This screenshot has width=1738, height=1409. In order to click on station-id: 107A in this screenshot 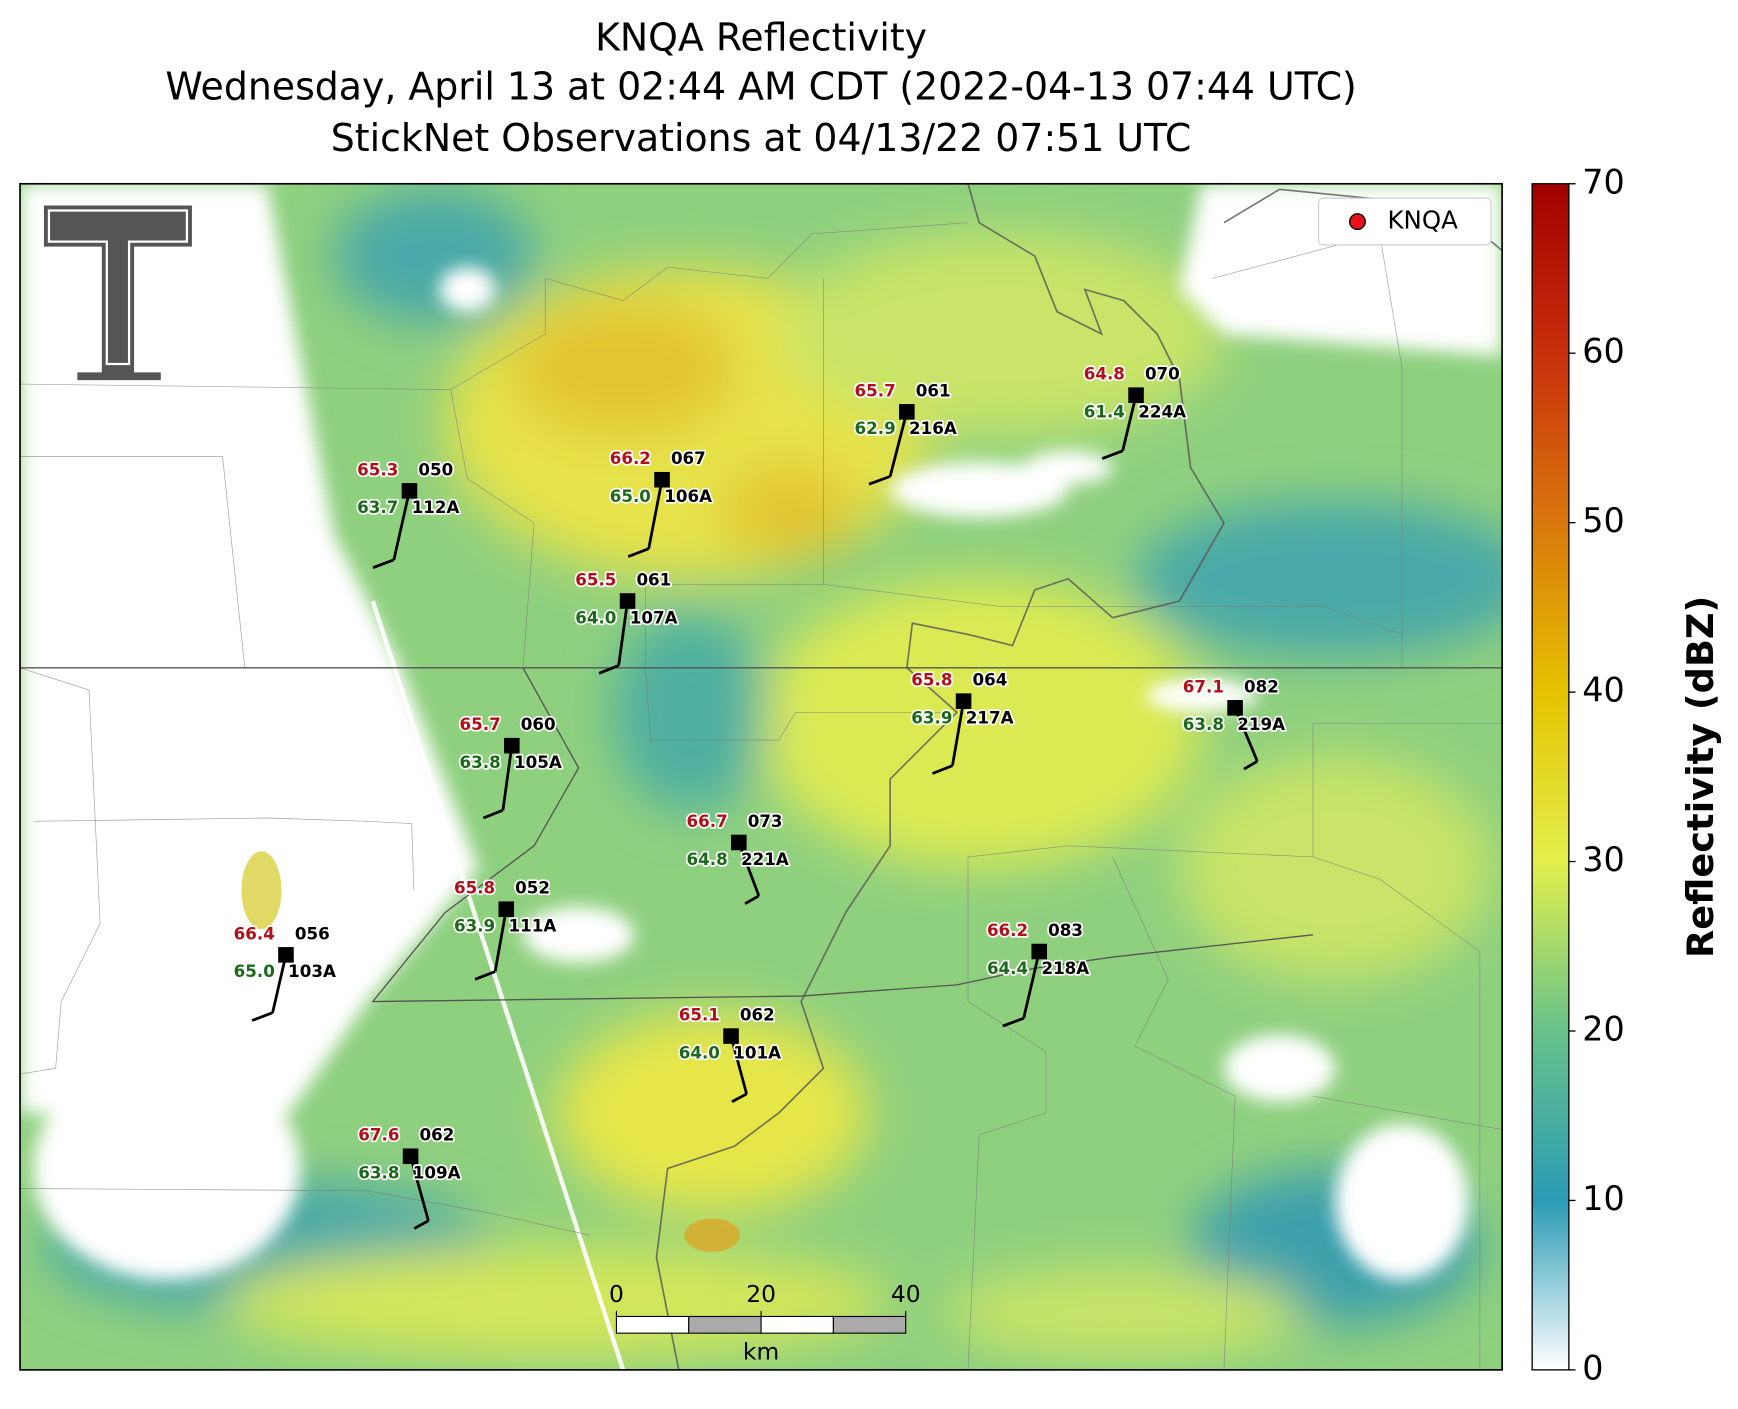, I will do `click(654, 617)`.